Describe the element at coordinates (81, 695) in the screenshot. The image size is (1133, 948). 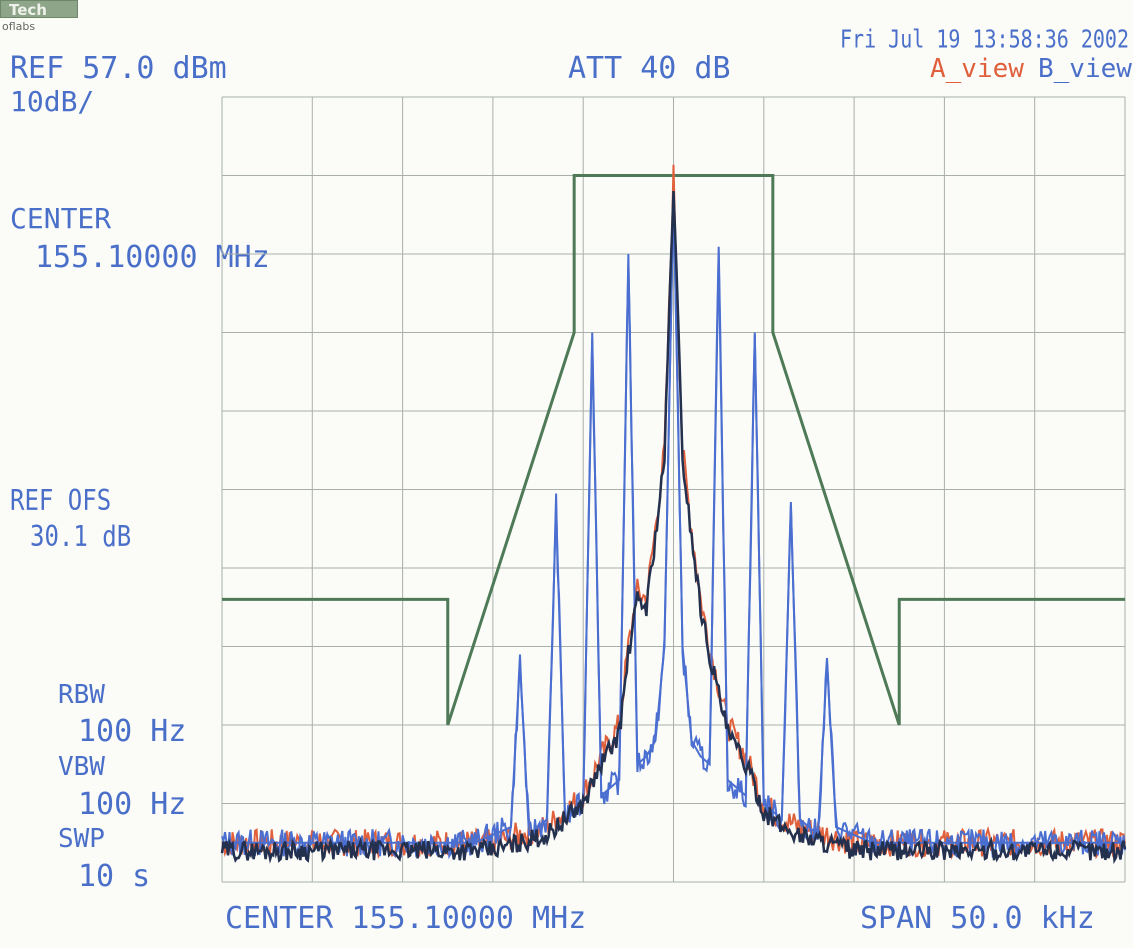
I see `rbw-label: RBW` at that location.